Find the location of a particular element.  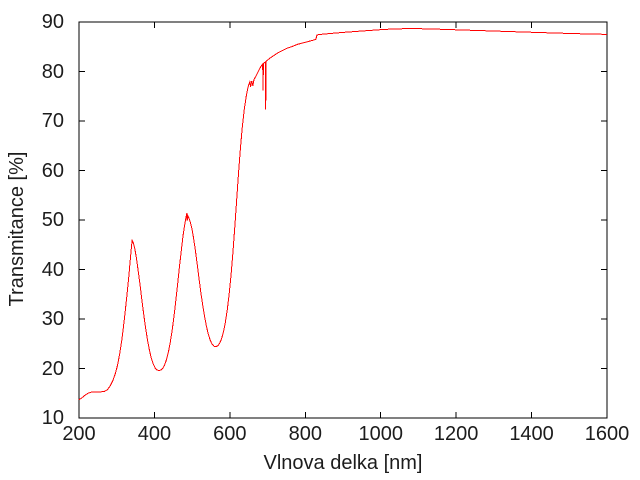

x-tick-label: 200 is located at coordinates (79, 434).